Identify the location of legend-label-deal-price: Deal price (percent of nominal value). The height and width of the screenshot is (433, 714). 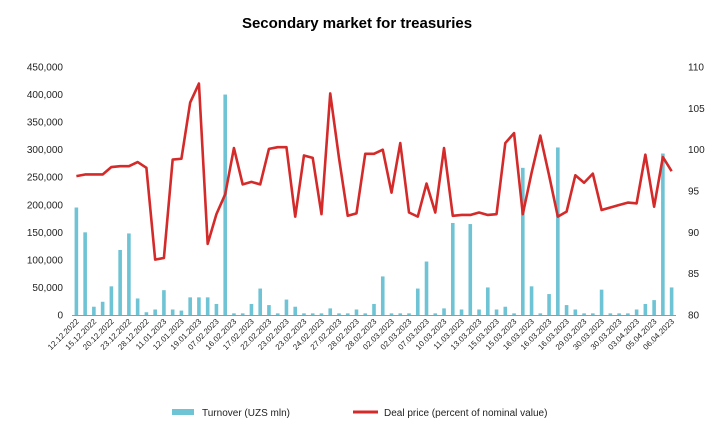
(465, 413).